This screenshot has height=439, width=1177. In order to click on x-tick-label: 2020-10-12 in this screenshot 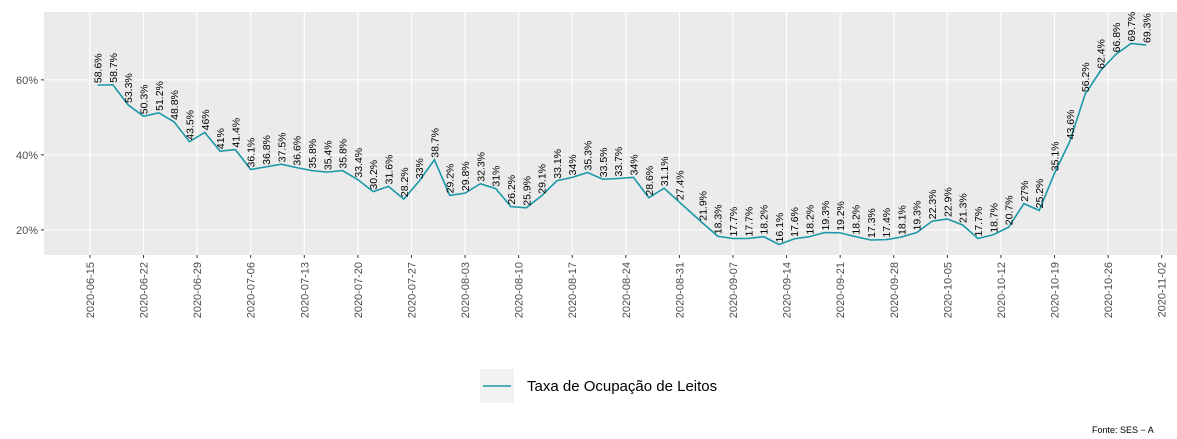, I will do `click(1002, 290)`.